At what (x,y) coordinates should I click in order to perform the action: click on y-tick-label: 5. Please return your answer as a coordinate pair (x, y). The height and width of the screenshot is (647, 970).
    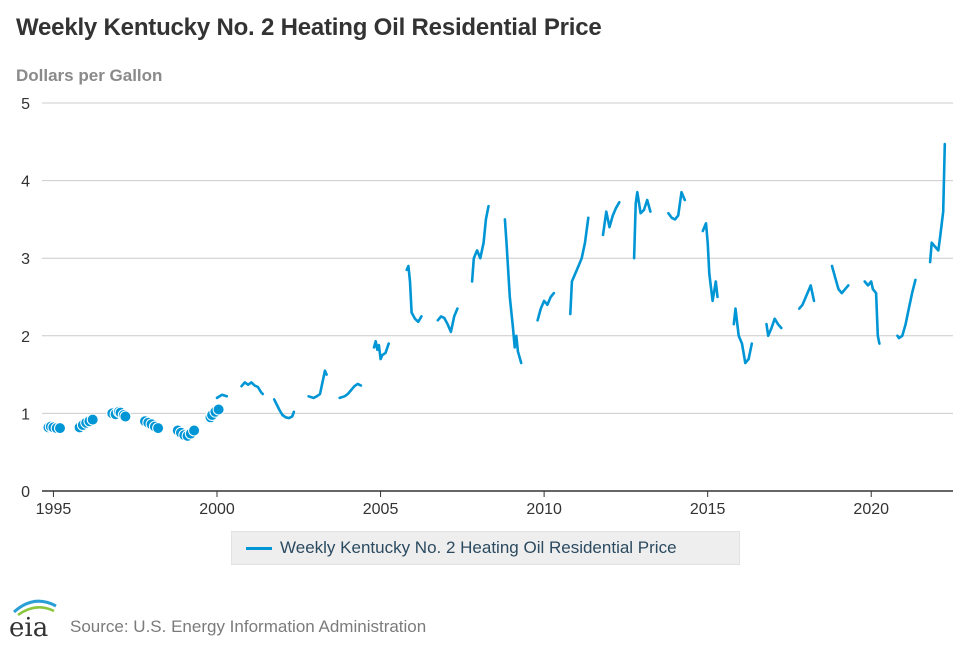
    Looking at the image, I should click on (25, 104).